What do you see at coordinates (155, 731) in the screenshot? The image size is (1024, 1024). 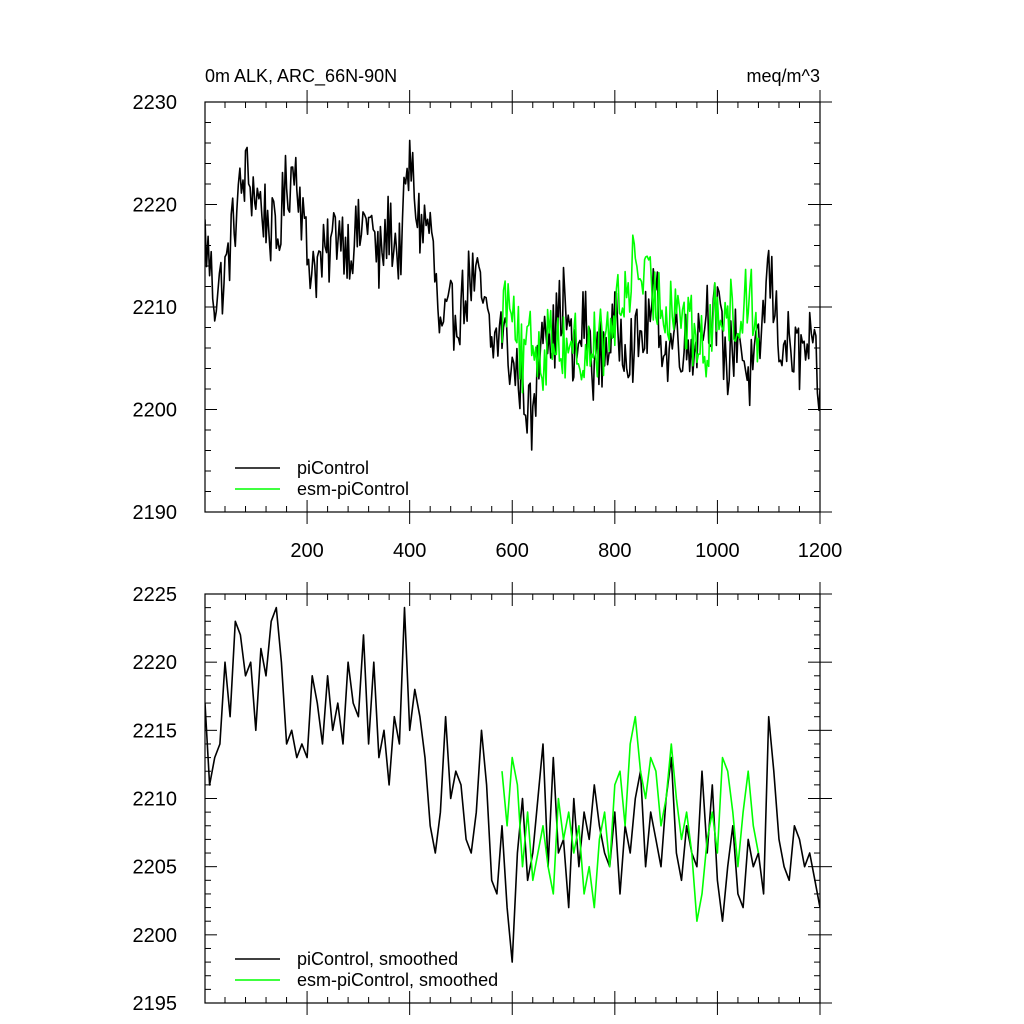 I see `y-tick-label: 2215` at bounding box center [155, 731].